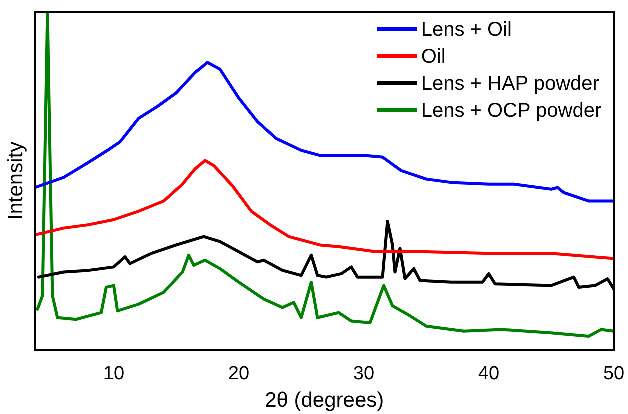  I want to click on x-tick-label: 50, so click(614, 374).